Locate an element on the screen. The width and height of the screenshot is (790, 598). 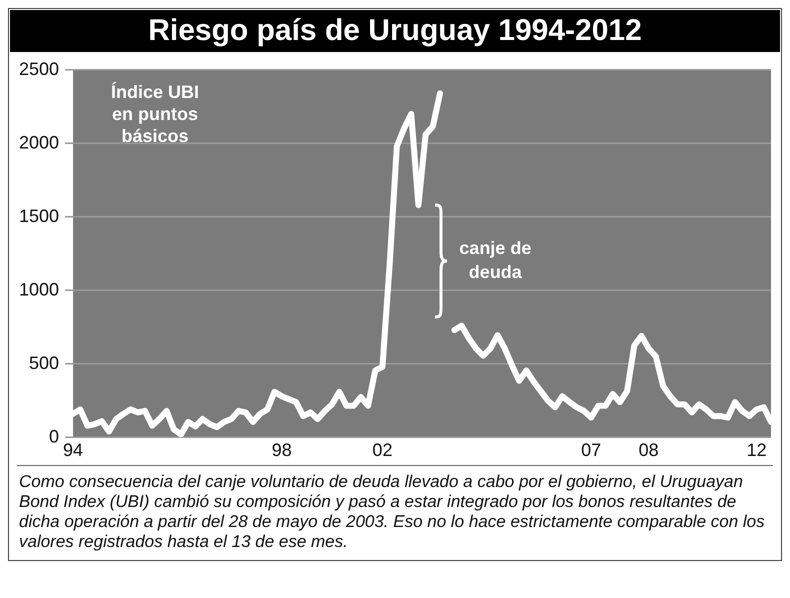
annotation: canje de deuda is located at coordinates (495, 260).